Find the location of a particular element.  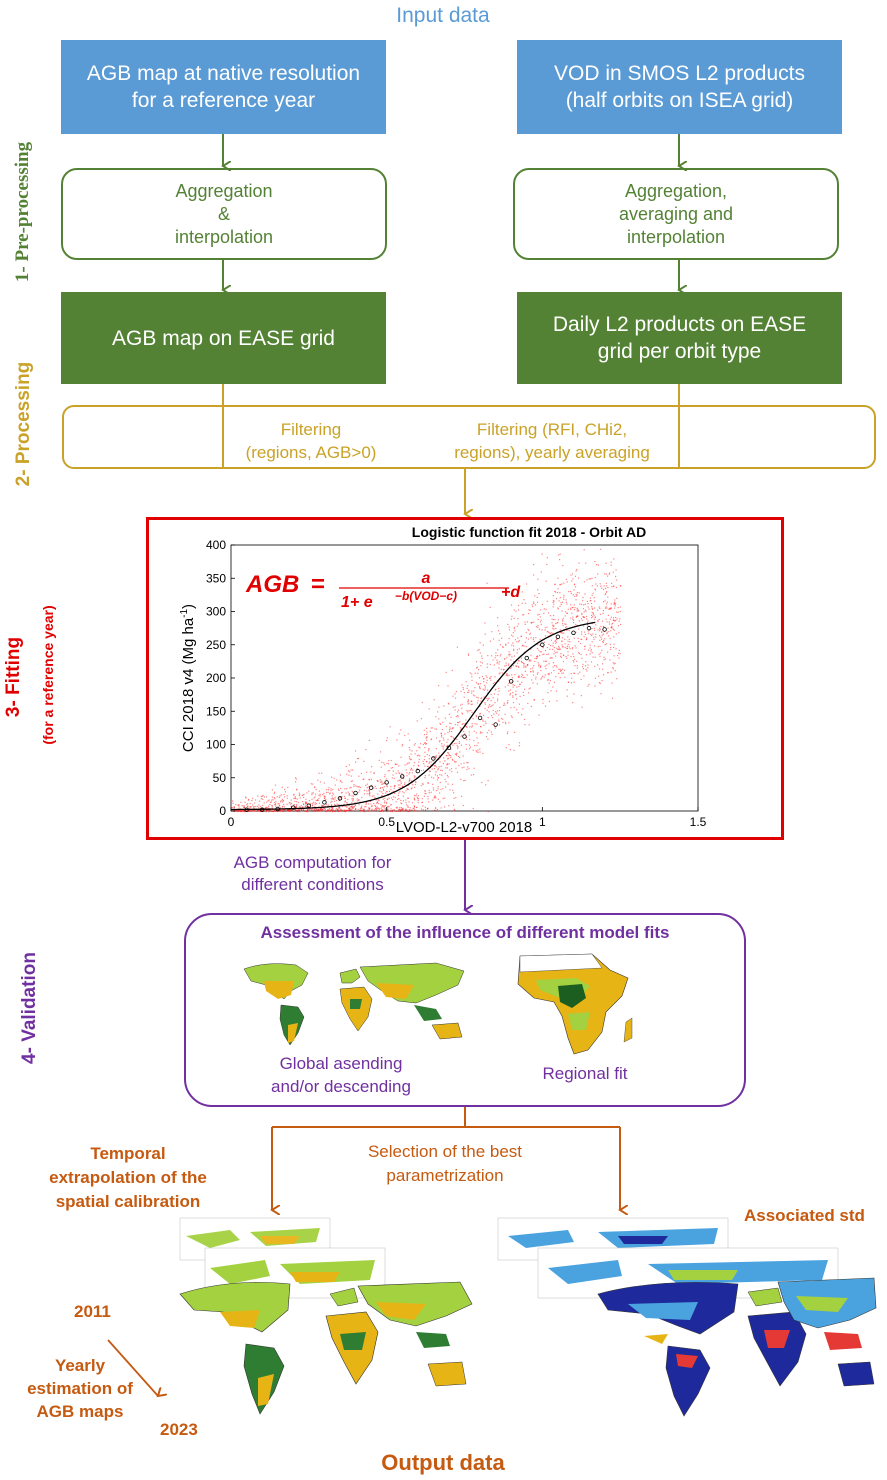

formula-exp: −b(VOD−c) is located at coordinates (426, 596).